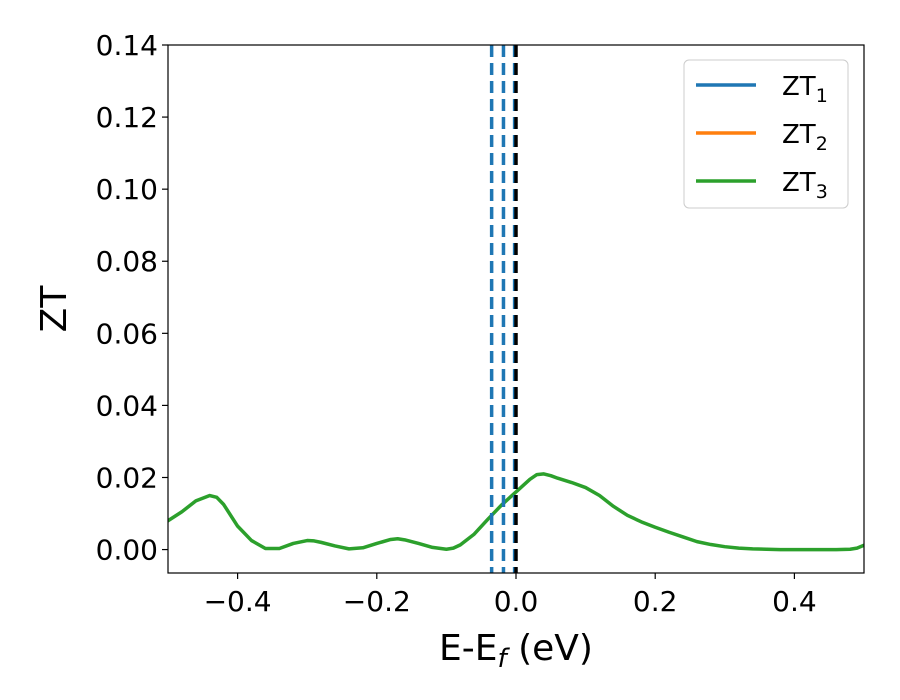 This screenshot has height=700, width=900. What do you see at coordinates (805, 137) in the screenshot?
I see `legend-label-2: ZT2` at bounding box center [805, 137].